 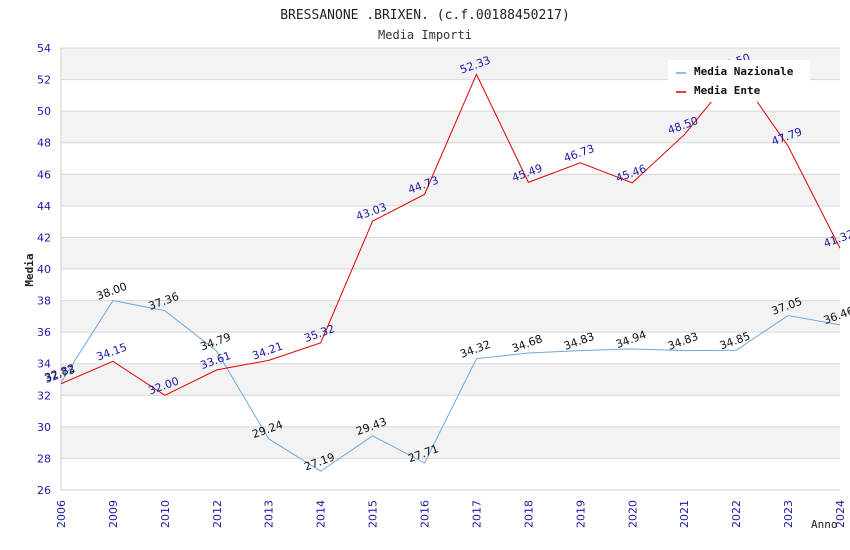 I want to click on y-tick-label: 52, so click(x=44, y=80).